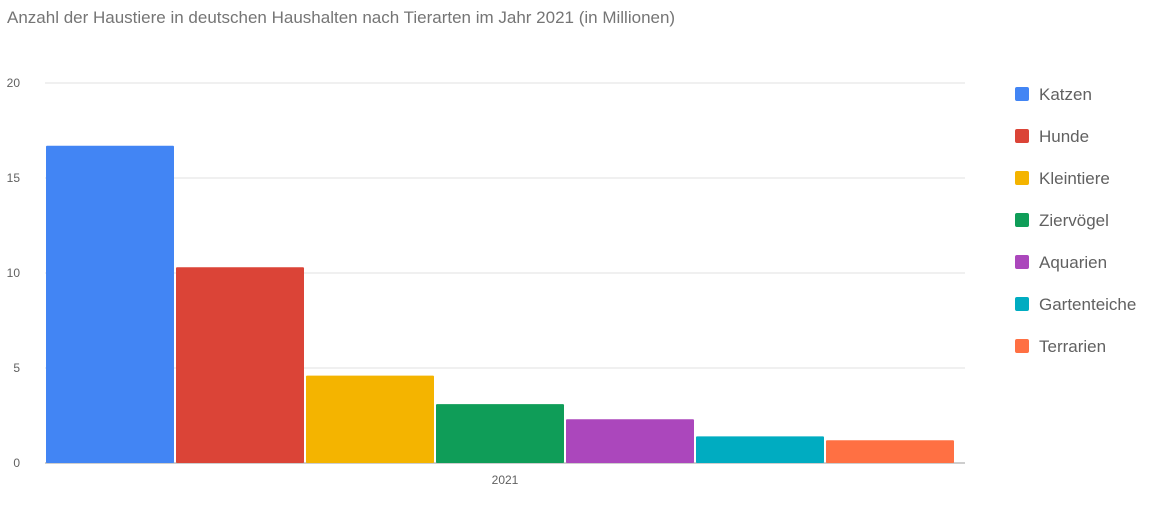 The image size is (1172, 510). I want to click on y-tick-label: 20, so click(14, 83).